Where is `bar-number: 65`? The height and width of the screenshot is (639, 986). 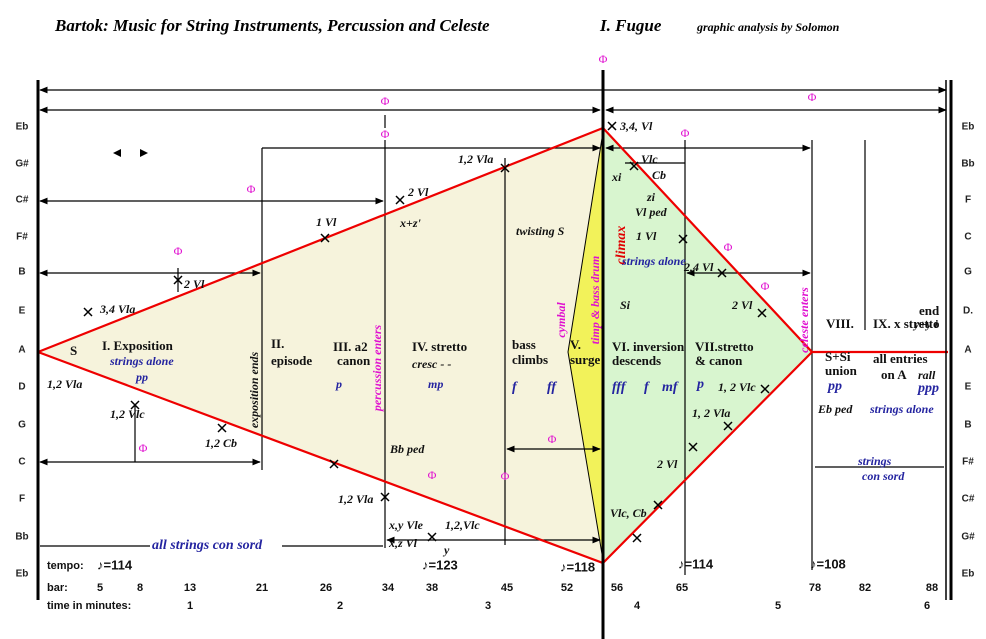
bar-number: 65 is located at coordinates (682, 588).